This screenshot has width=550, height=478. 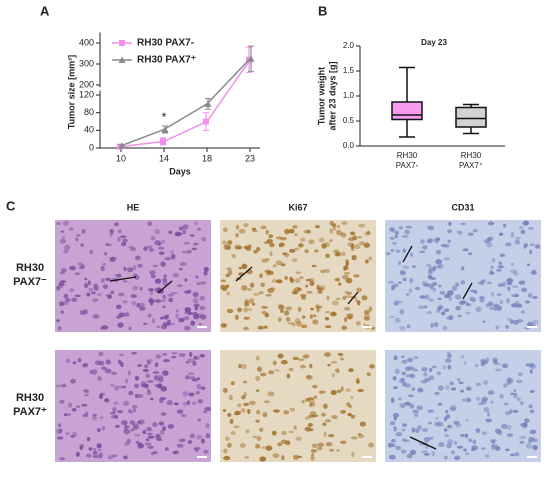 I want to click on micrograph, so click(x=463, y=406).